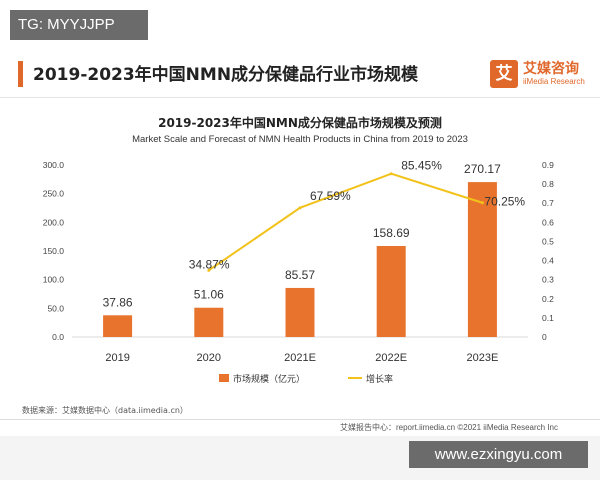 Image resolution: width=600 pixels, height=480 pixels. What do you see at coordinates (421, 166) in the screenshot?
I see `growth-rate-label: 85.45%` at bounding box center [421, 166].